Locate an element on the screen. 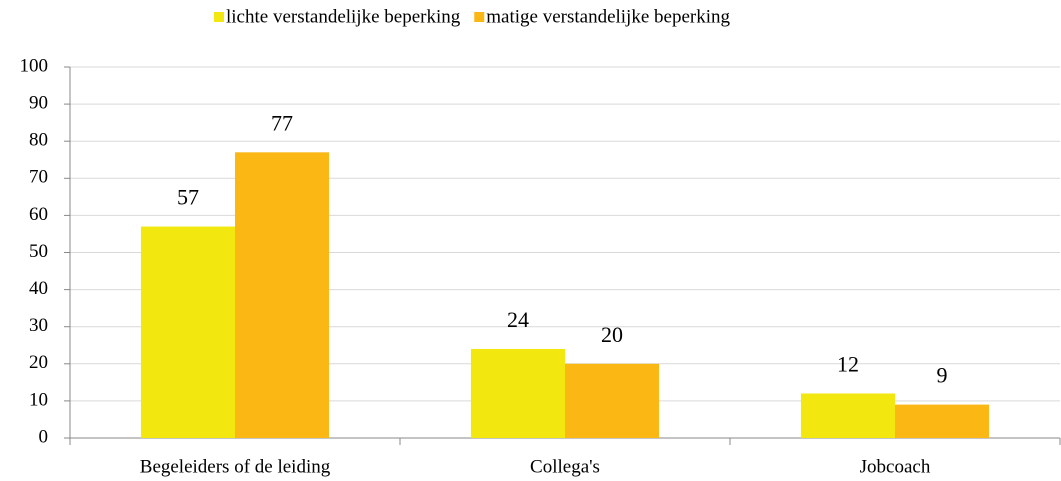  y-tick-label: 20 is located at coordinates (38, 362).